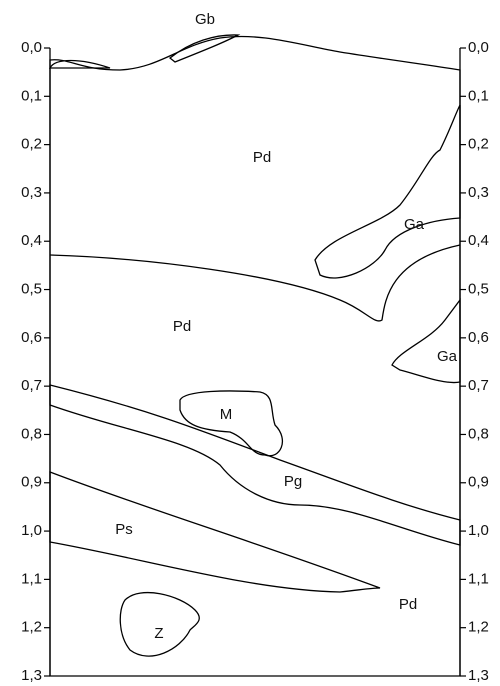 The image size is (500, 686). Describe the element at coordinates (159, 624) in the screenshot. I see `z-body` at that location.